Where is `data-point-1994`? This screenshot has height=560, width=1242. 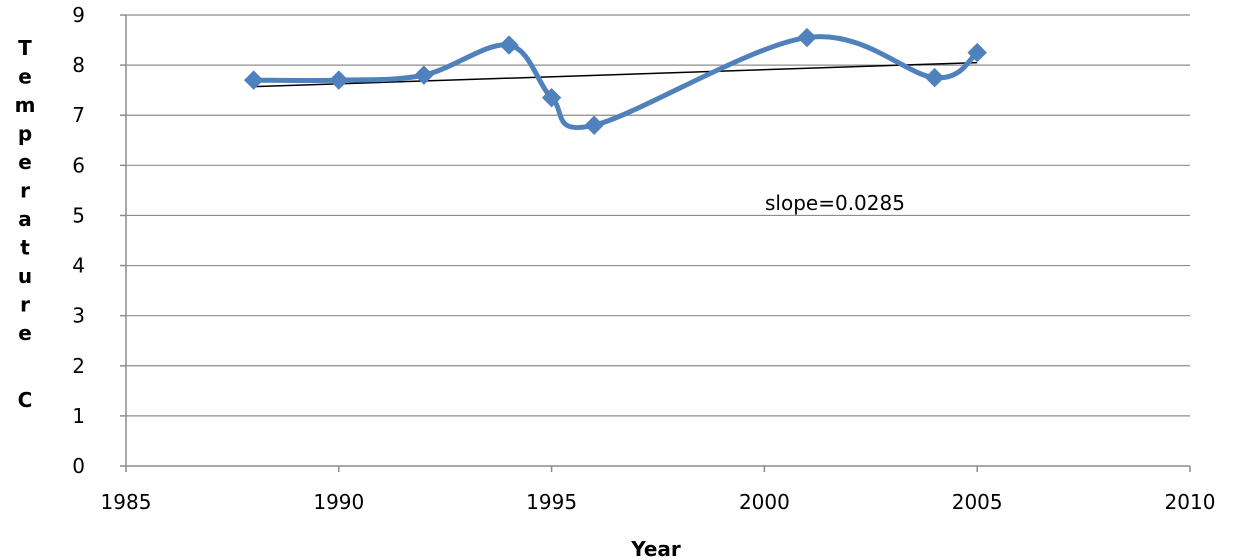 data-point-1994 is located at coordinates (509, 45).